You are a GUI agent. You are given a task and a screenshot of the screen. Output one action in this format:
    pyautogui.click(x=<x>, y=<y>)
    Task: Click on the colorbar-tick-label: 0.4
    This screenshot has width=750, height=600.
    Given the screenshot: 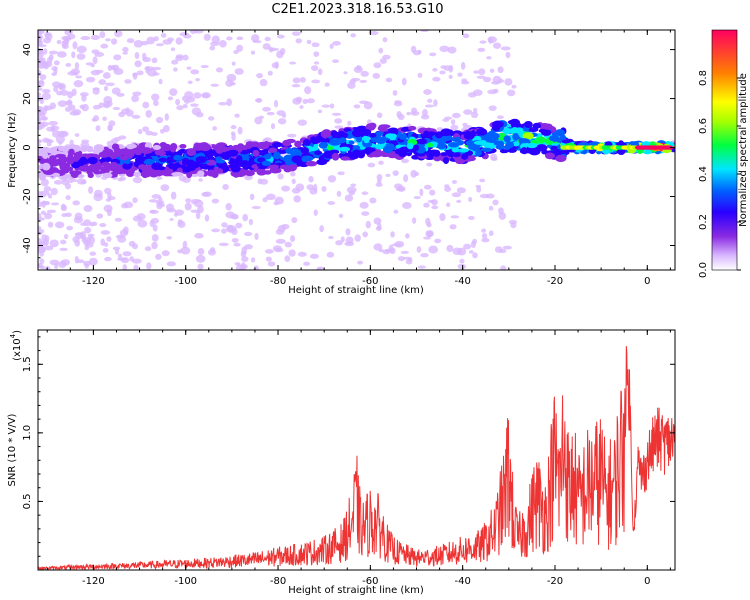 What is the action you would take?
    pyautogui.click(x=703, y=174)
    